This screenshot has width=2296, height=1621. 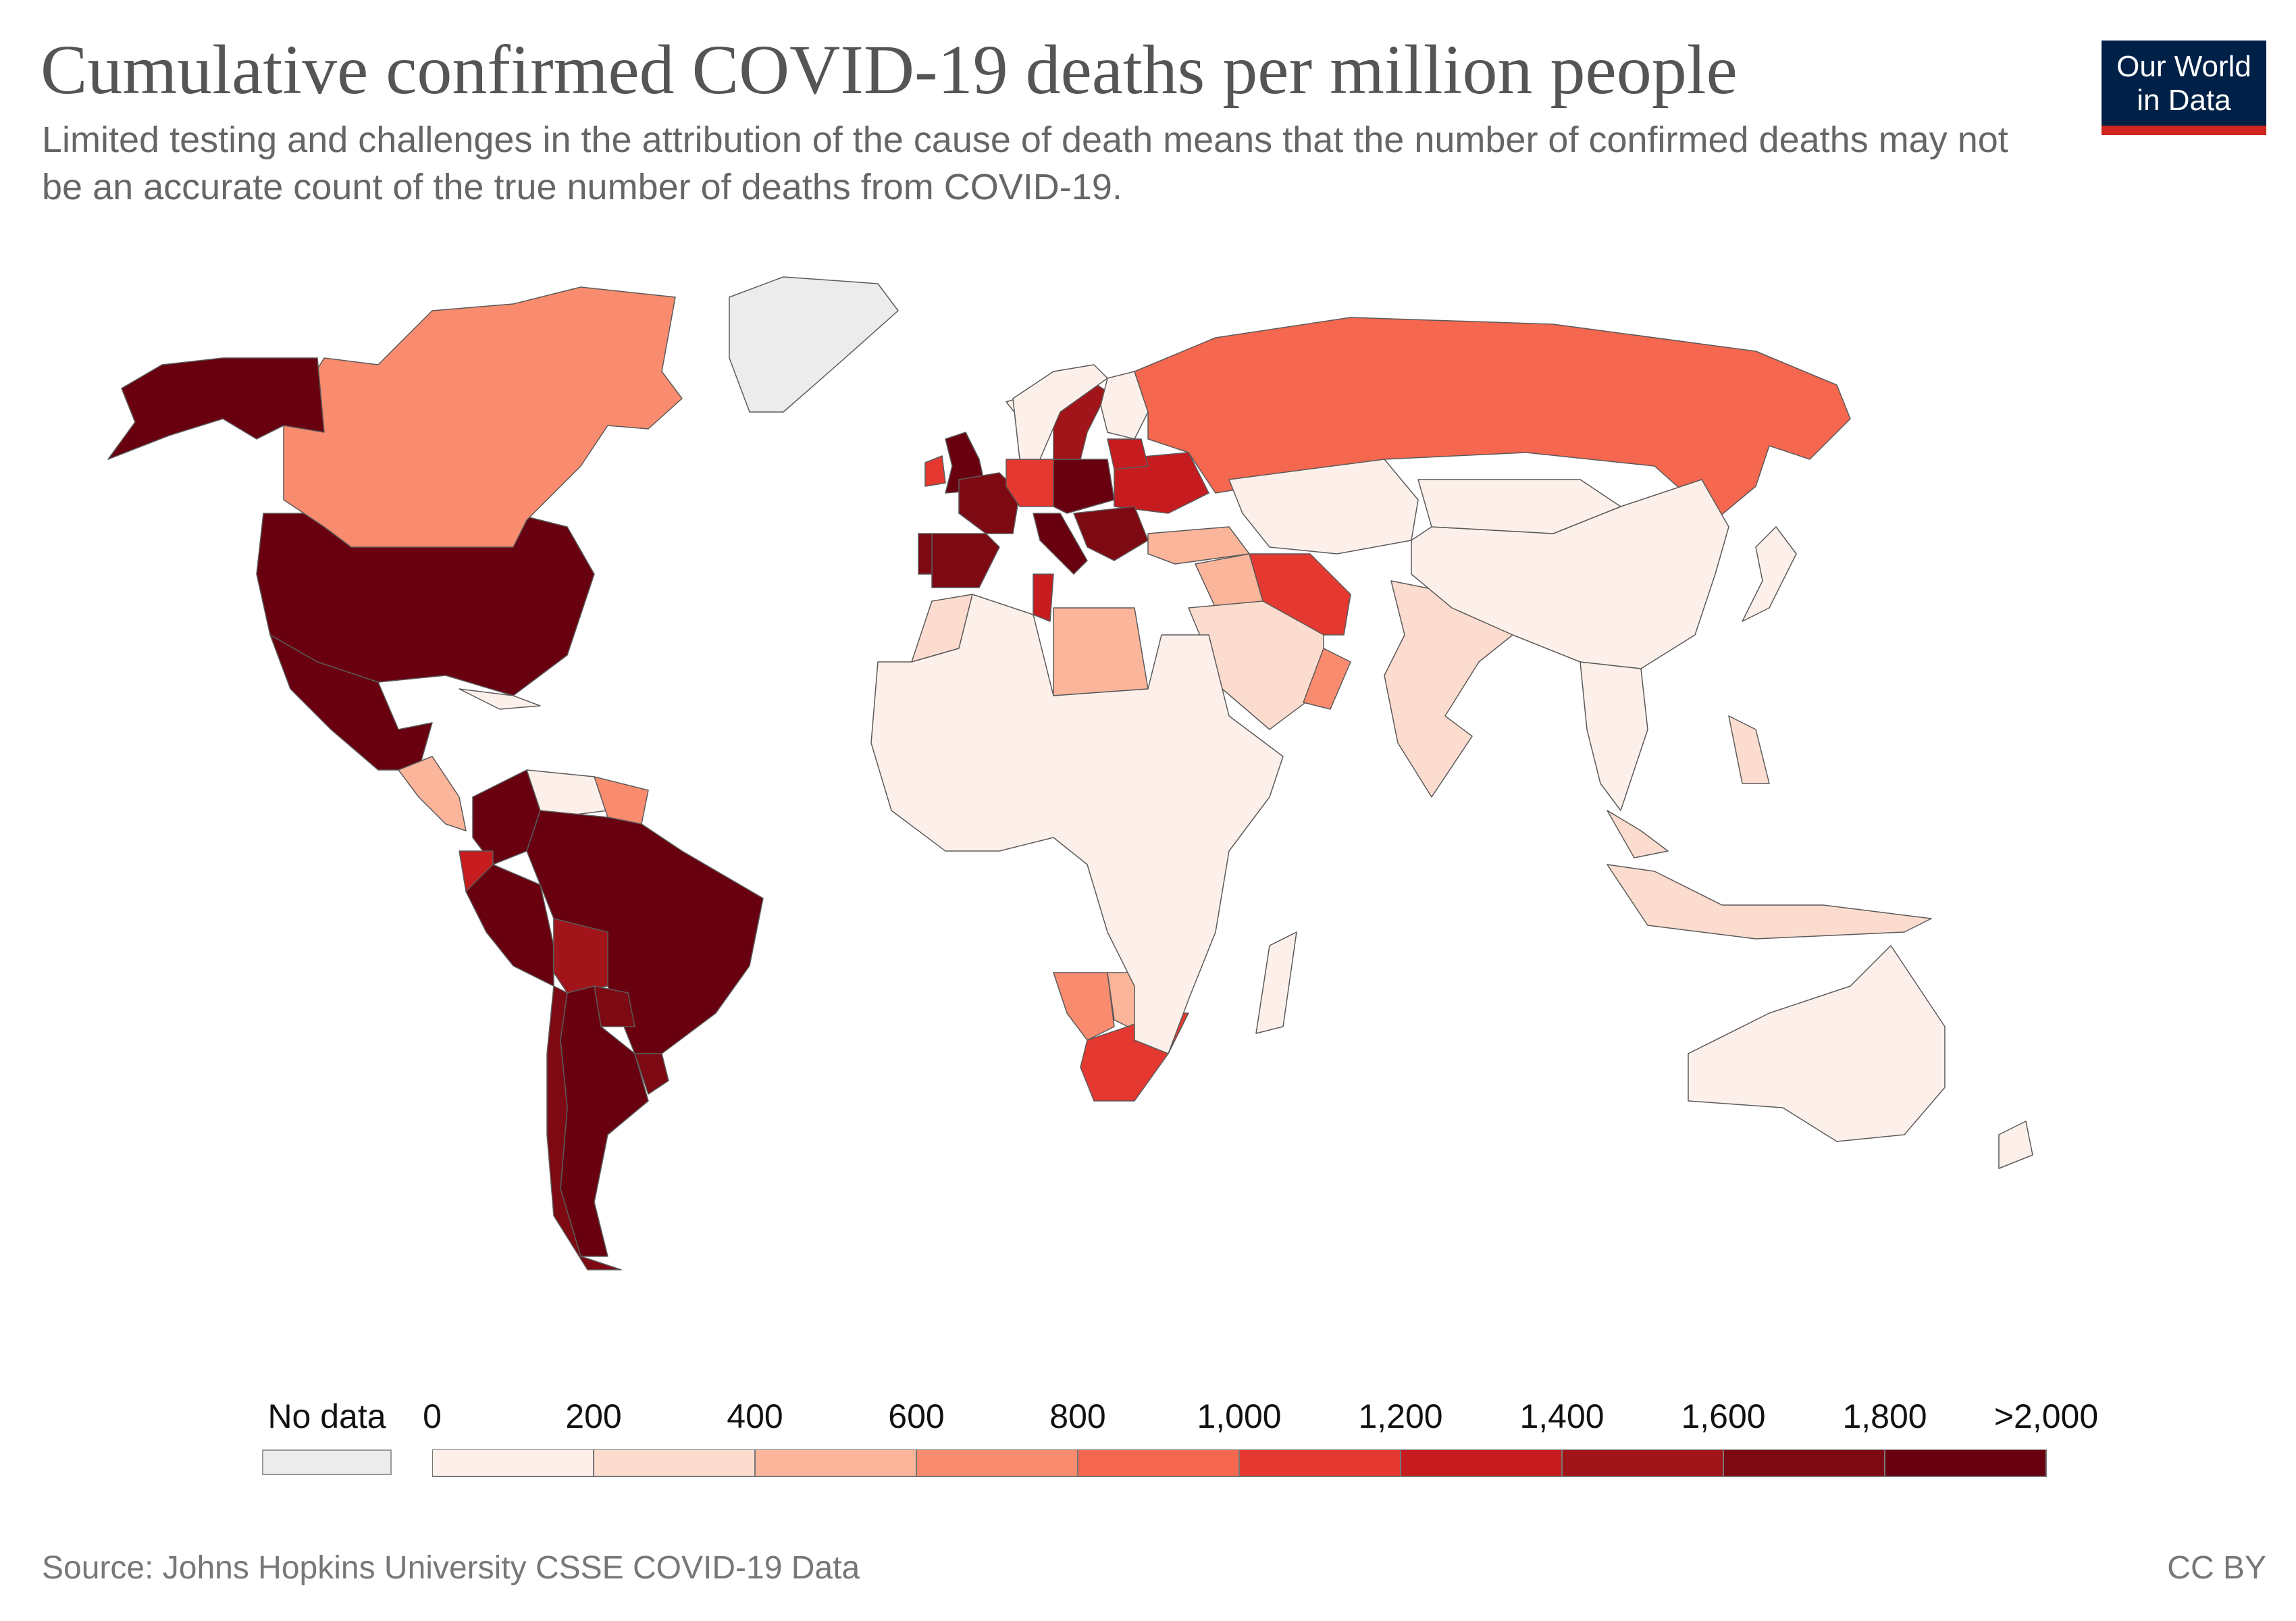 I want to click on region-france, so click(x=989, y=503).